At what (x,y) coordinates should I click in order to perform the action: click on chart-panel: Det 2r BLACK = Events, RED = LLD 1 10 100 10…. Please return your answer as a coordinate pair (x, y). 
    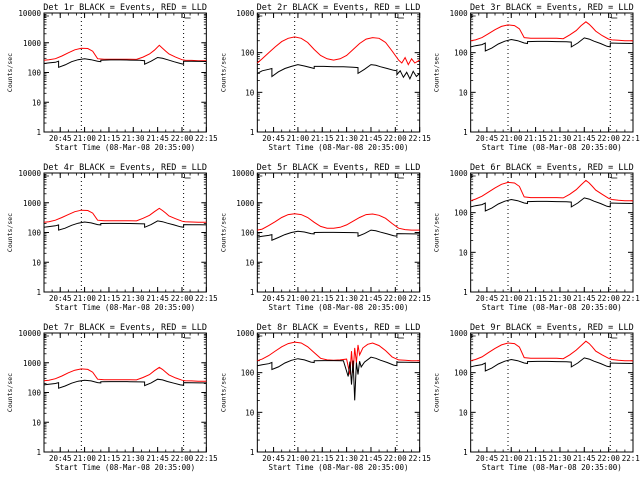
    Looking at the image, I should click on (325, 77).